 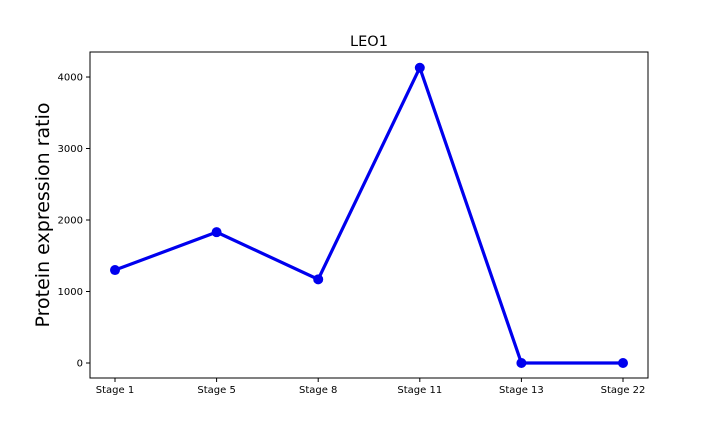 I want to click on x-tick-label: Stage 8, so click(x=318, y=390).